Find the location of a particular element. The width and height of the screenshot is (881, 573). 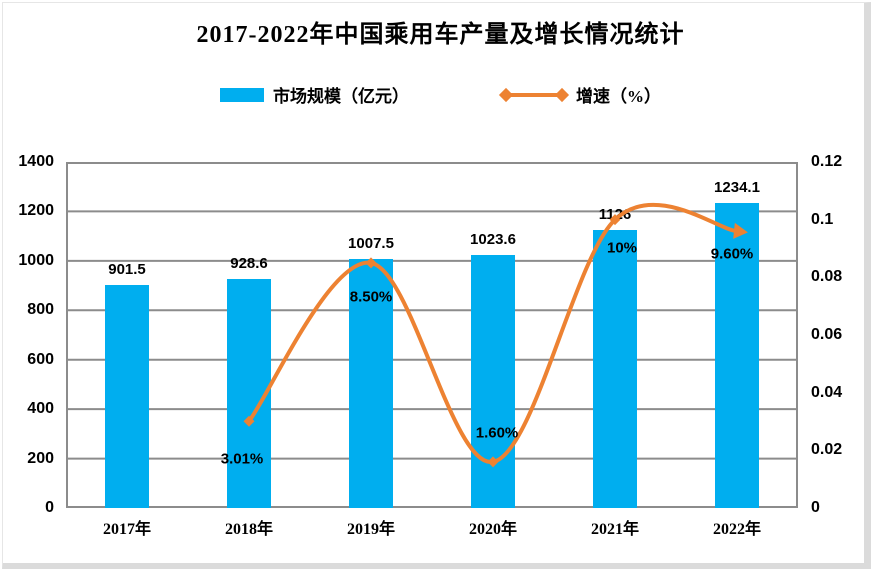

right-axis-tick: 0.08 is located at coordinates (827, 277).